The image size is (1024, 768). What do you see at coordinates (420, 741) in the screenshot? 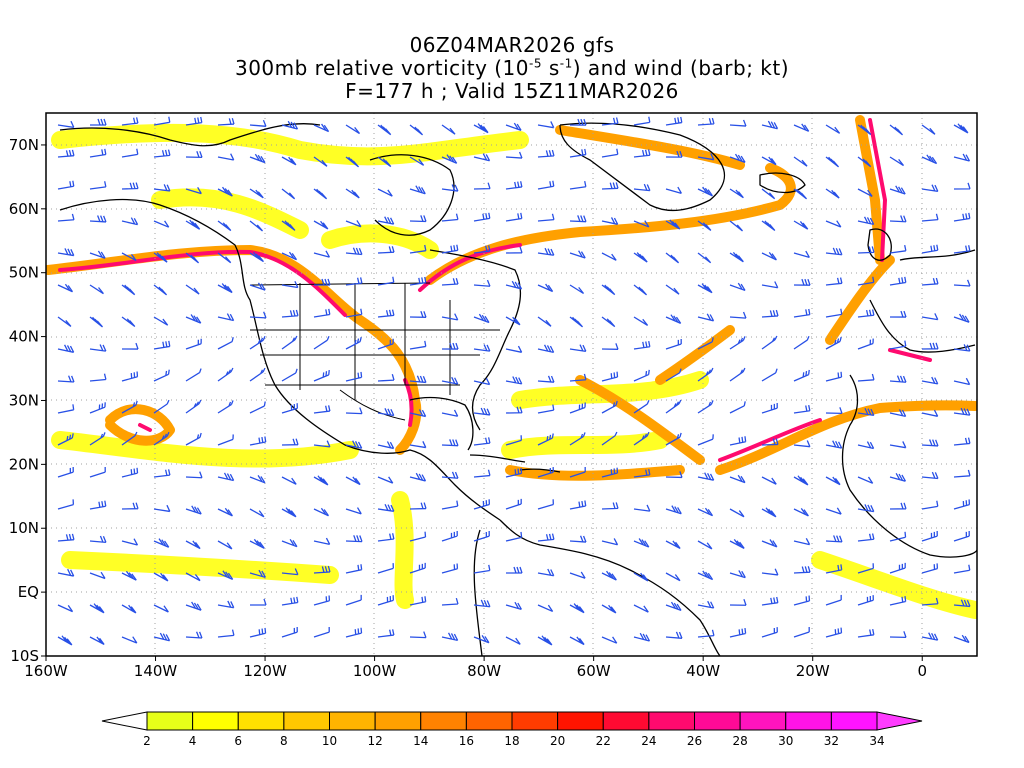
I see `colorbar-label: 14` at bounding box center [420, 741].